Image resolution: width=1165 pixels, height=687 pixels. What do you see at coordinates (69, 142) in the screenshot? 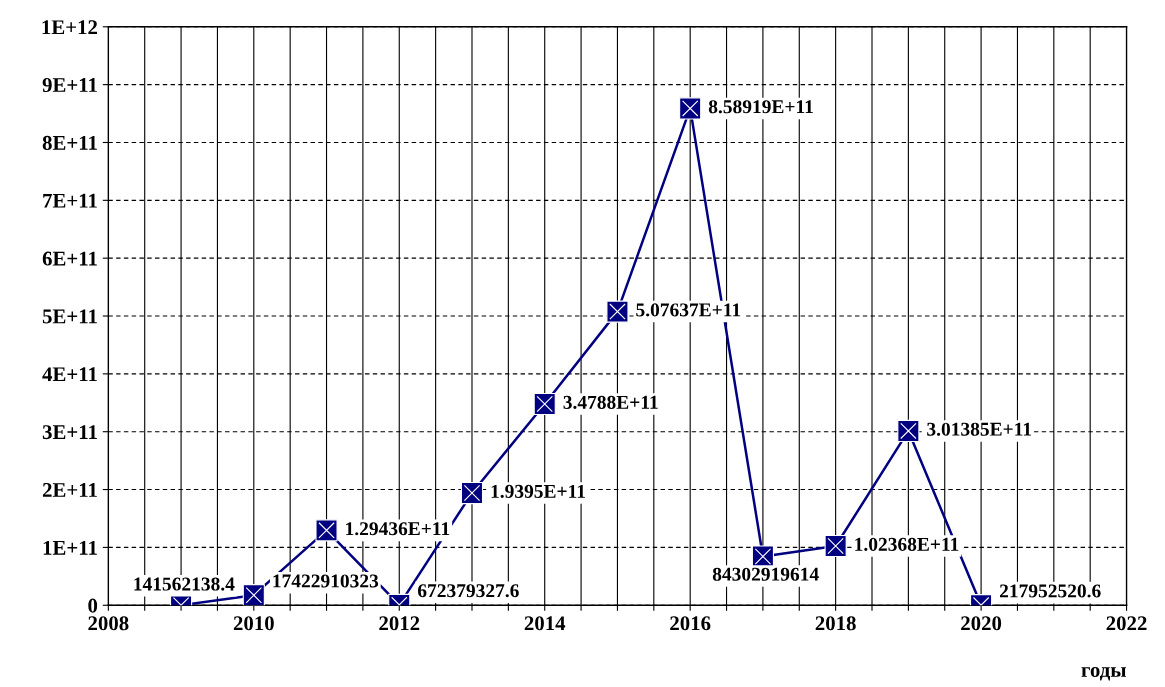
I see `y-tick-label: 8E+11` at bounding box center [69, 142].